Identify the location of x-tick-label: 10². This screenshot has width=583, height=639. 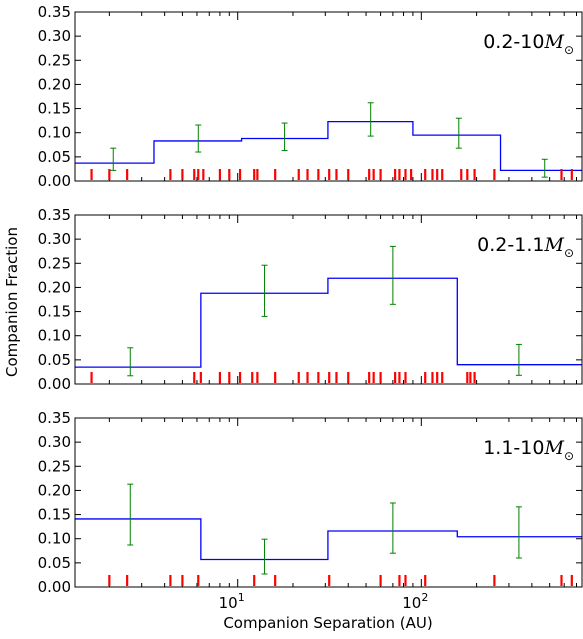
(415, 601).